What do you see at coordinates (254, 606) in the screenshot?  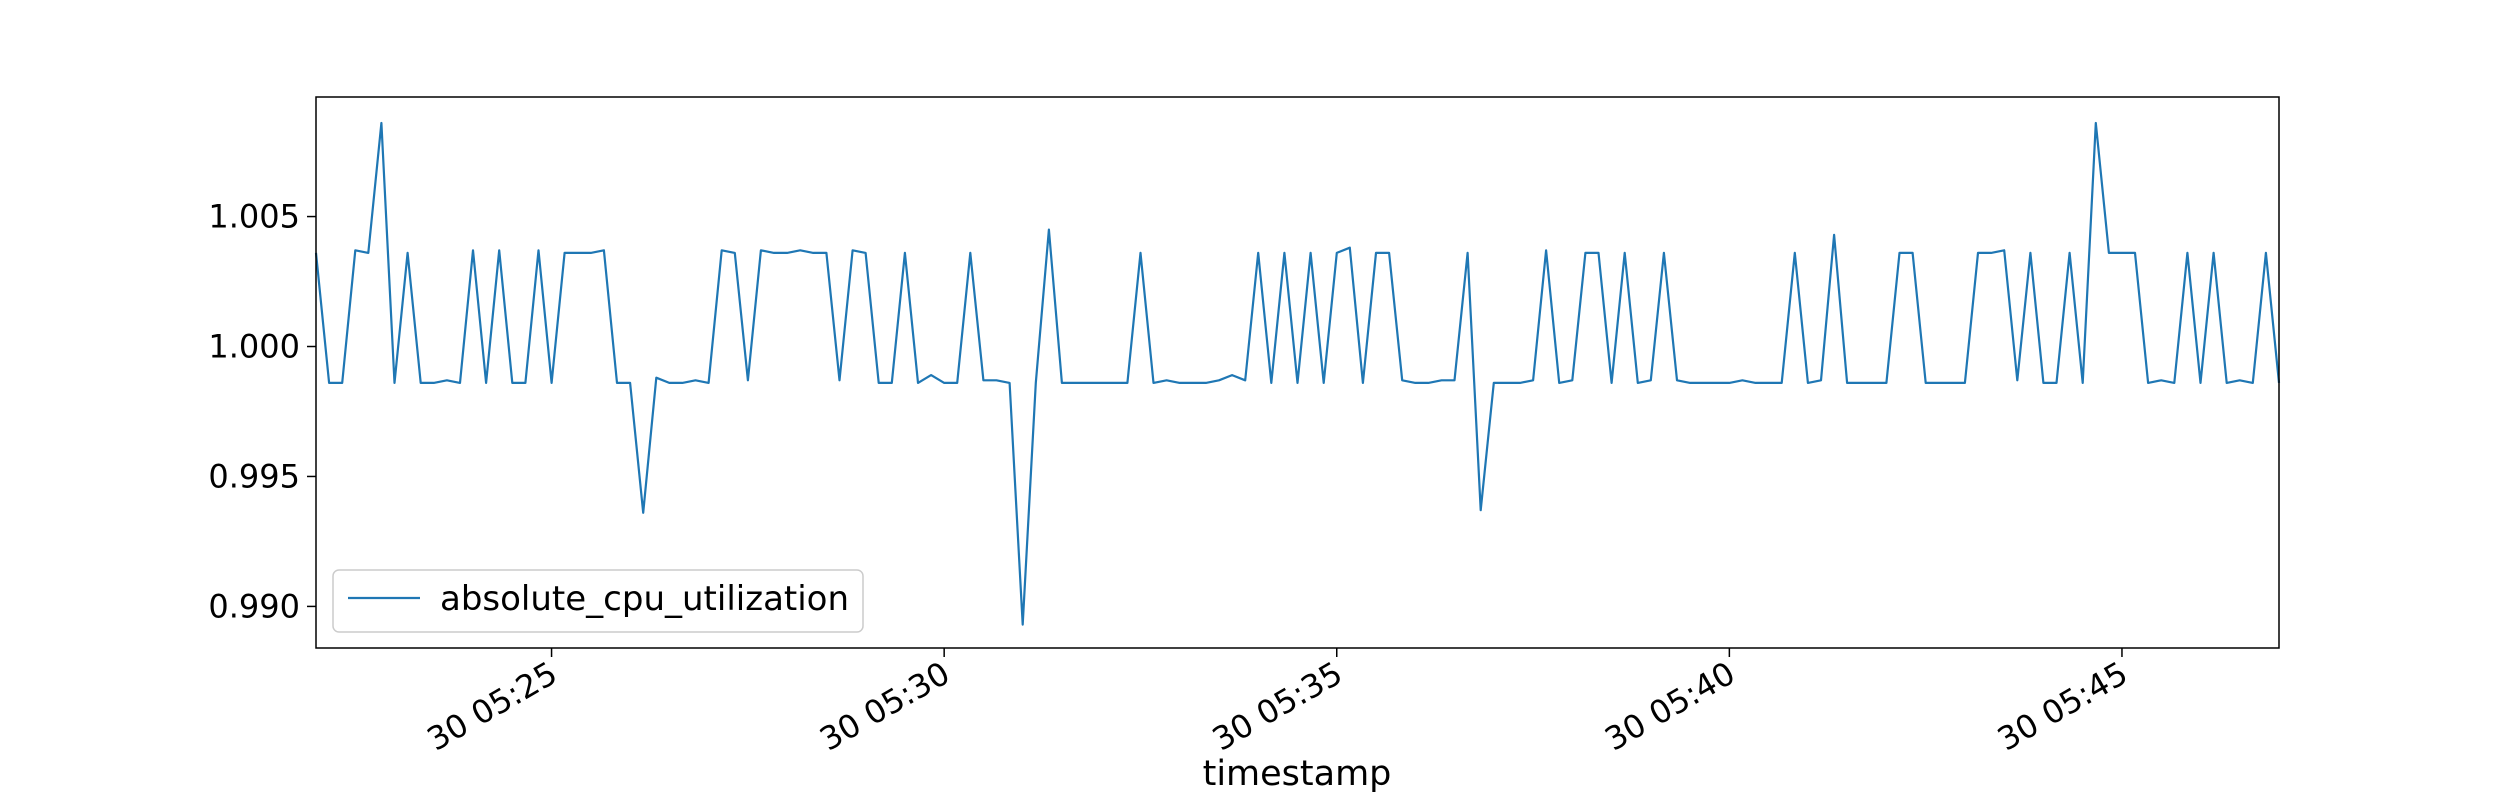 I see `y-tick-label: 0.990` at bounding box center [254, 606].